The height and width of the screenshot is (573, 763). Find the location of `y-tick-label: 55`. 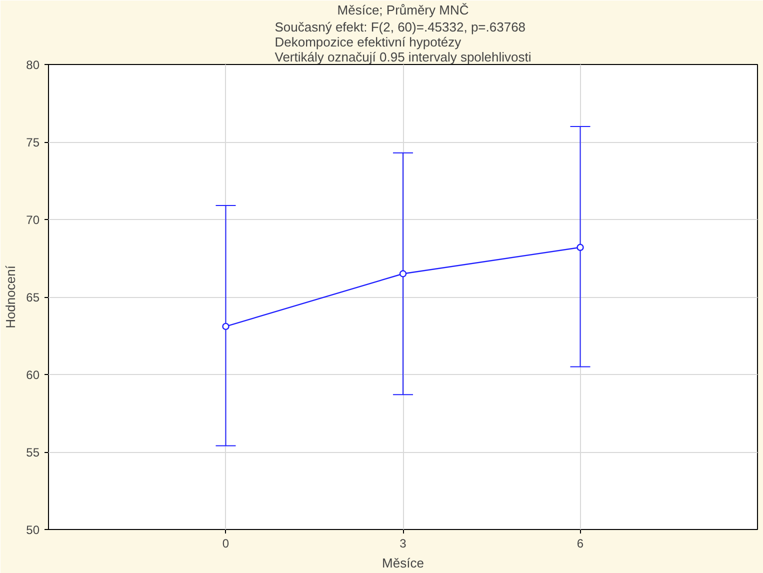

y-tick-label: 55 is located at coordinates (33, 453).